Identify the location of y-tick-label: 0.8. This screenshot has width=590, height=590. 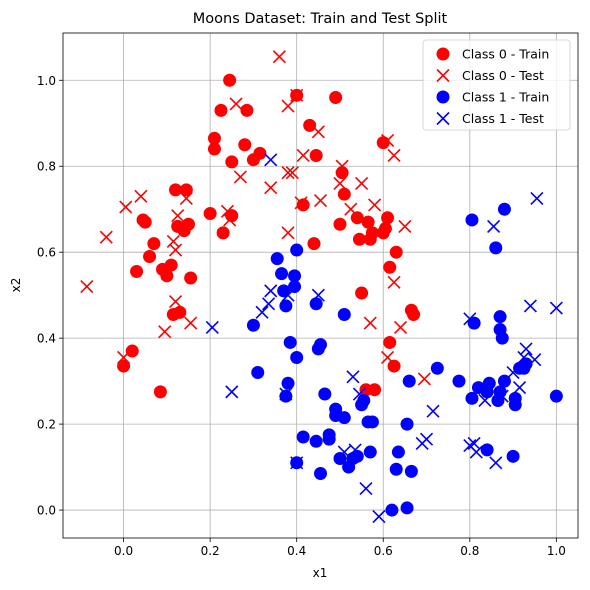
(46, 167).